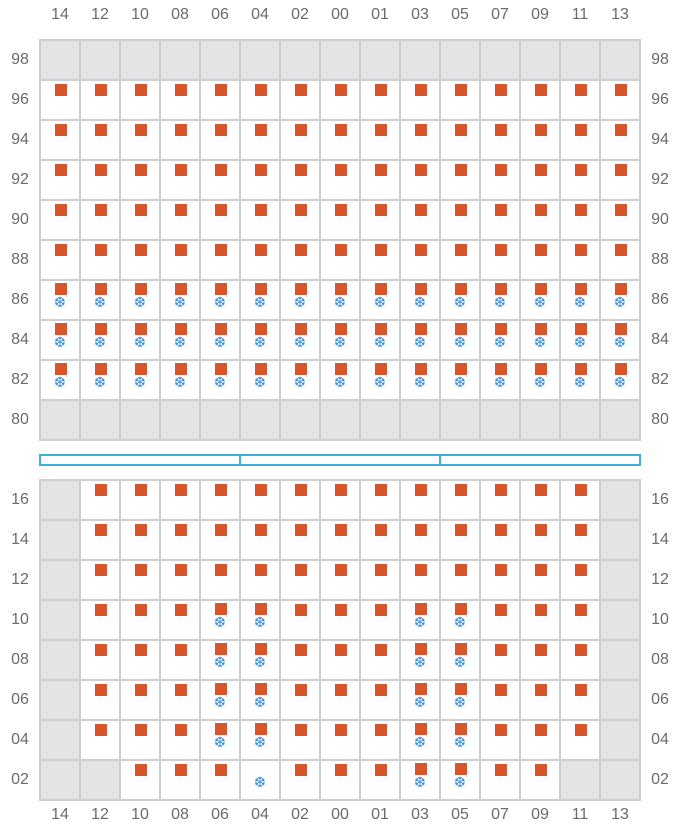  Describe the element at coordinates (20, 419) in the screenshot. I see `row-label: 80` at that location.